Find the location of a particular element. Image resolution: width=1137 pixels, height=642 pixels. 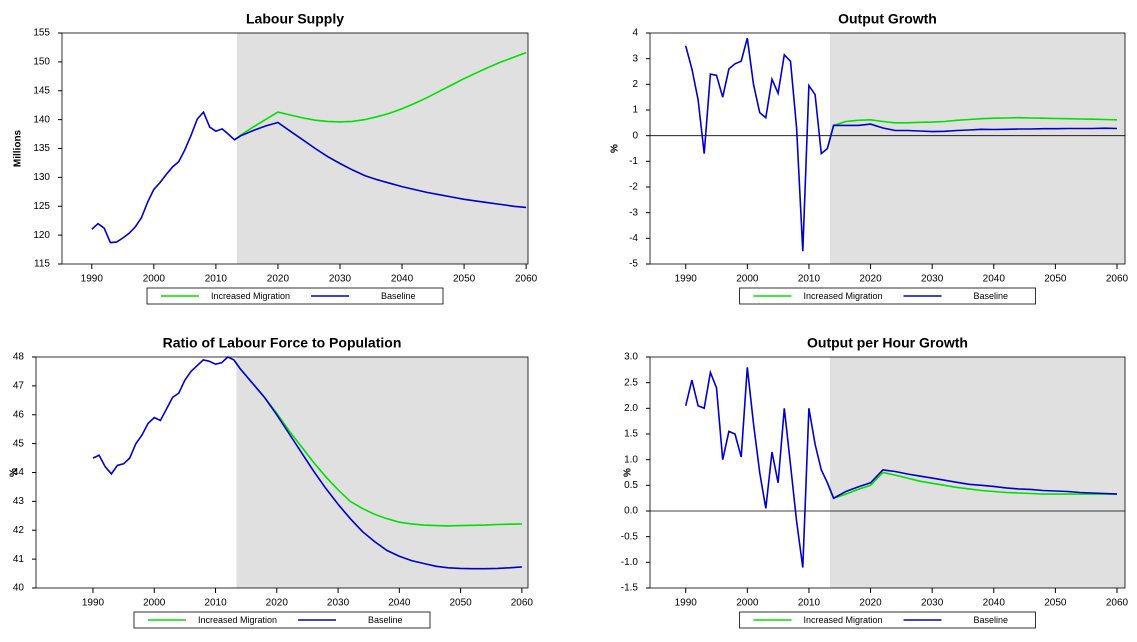

chart-title: Labour Supply is located at coordinates (295, 19).